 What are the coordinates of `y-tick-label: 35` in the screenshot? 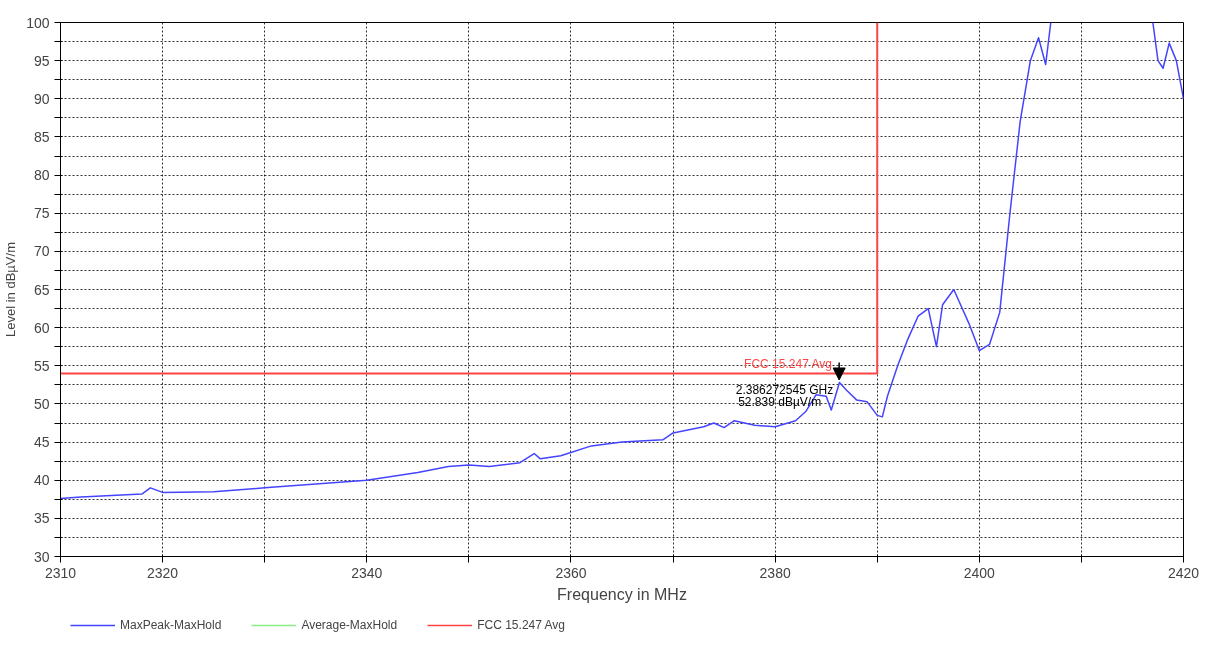 It's located at (41, 518).